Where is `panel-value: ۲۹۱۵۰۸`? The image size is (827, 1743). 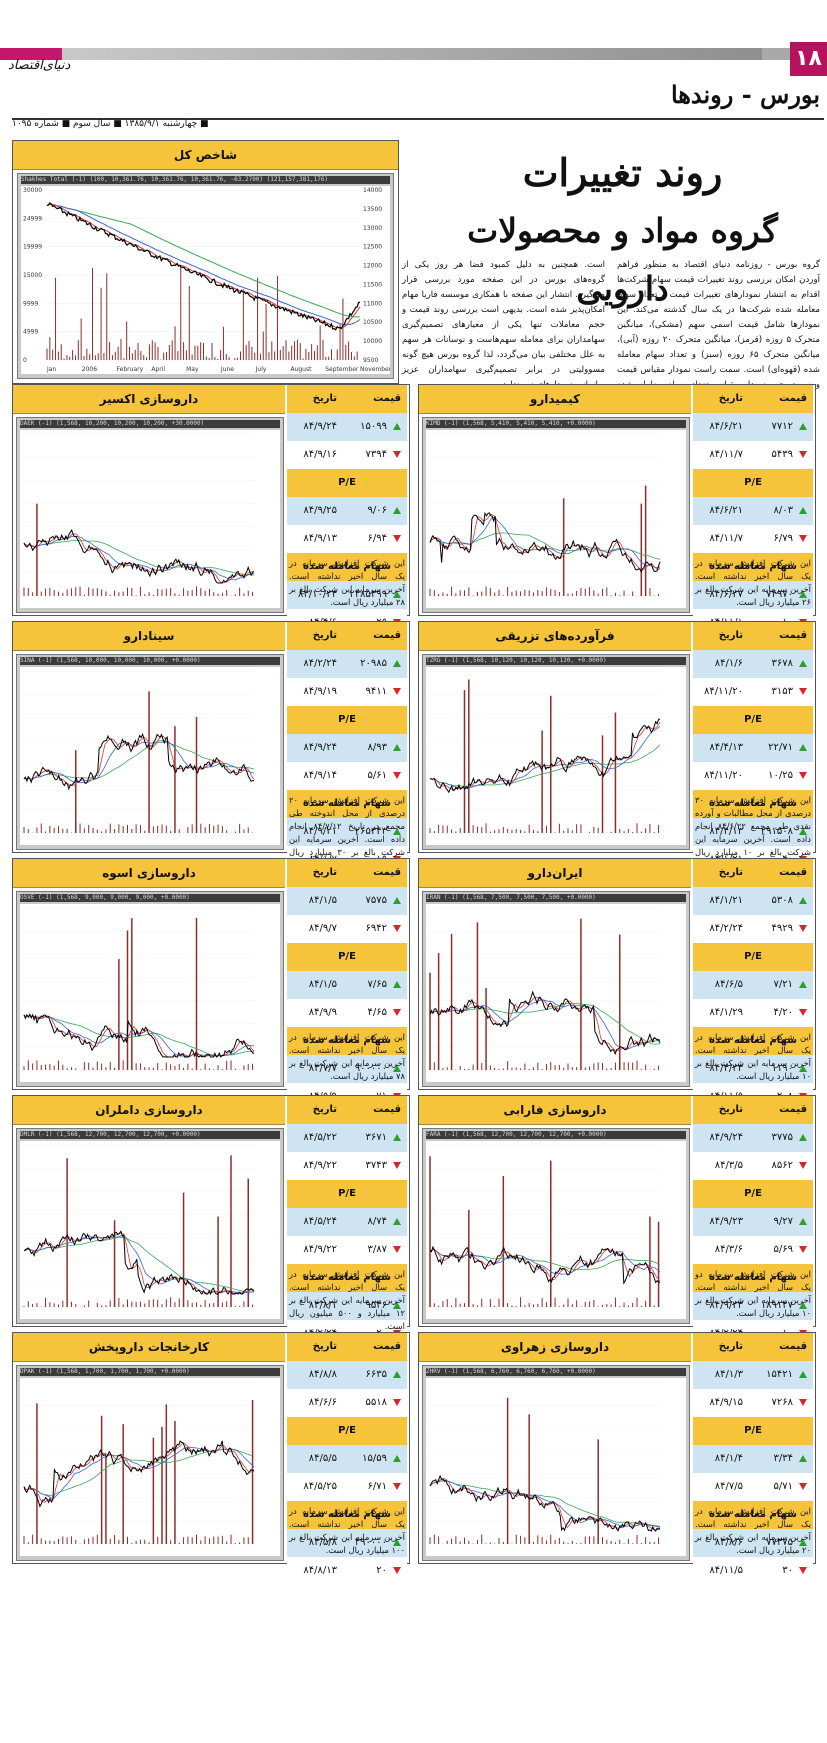 panel-value: ۲۹۱۵۰۸ is located at coordinates (780, 832).